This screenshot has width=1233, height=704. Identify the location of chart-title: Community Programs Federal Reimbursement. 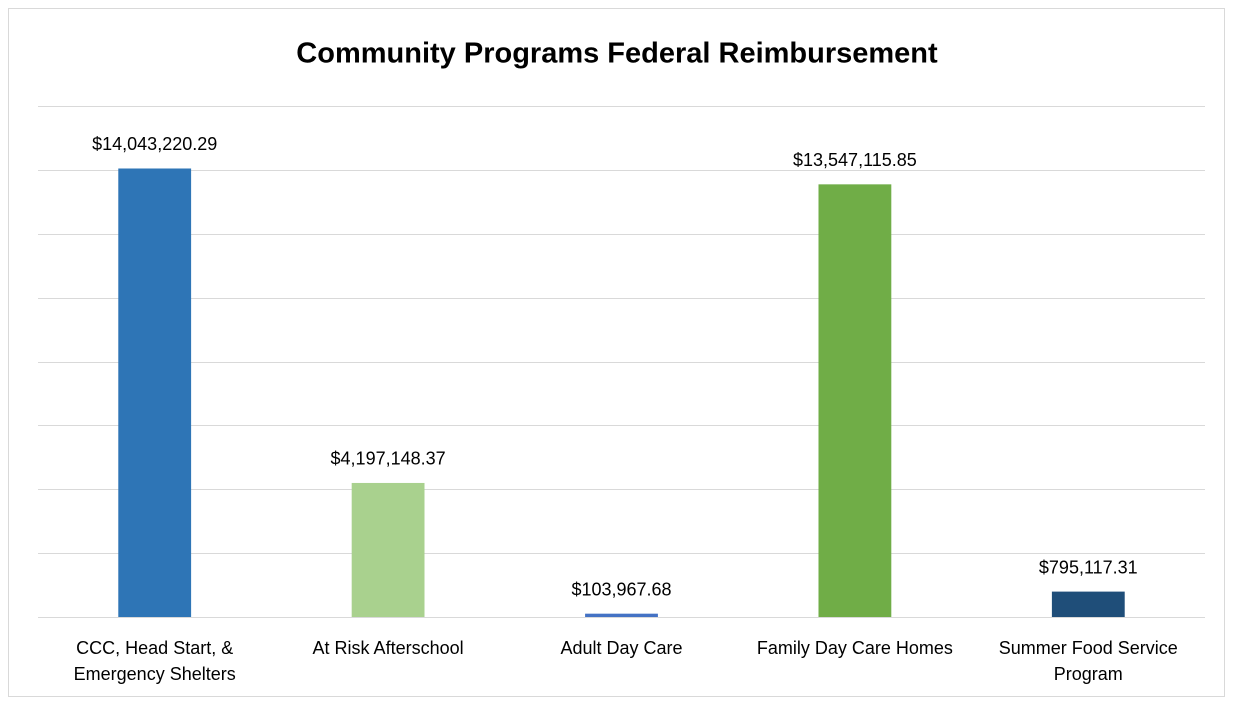
(617, 54).